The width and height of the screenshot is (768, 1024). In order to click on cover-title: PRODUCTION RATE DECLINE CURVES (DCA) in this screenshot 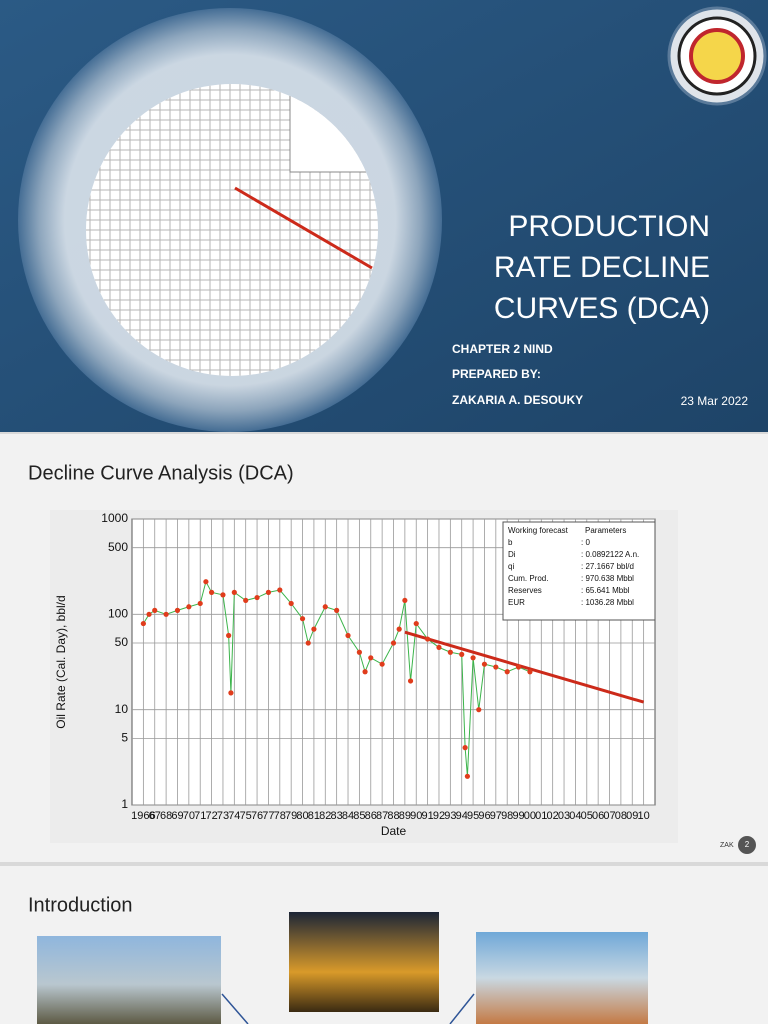, I will do `click(602, 267)`.